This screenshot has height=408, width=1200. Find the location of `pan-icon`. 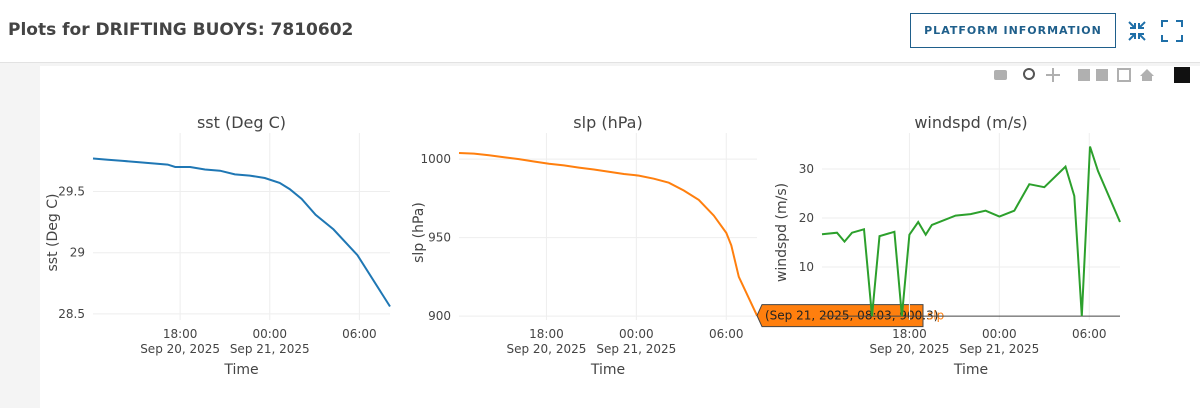

pan-icon is located at coordinates (1053, 75).